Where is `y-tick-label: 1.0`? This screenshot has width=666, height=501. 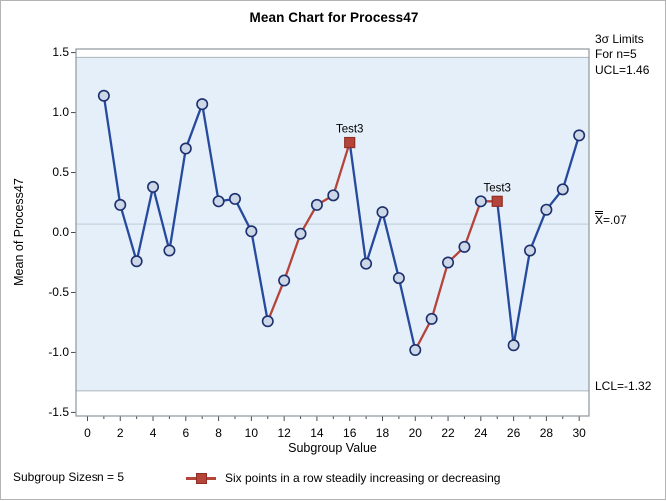 y-tick-label: 1.0 is located at coordinates (60, 112).